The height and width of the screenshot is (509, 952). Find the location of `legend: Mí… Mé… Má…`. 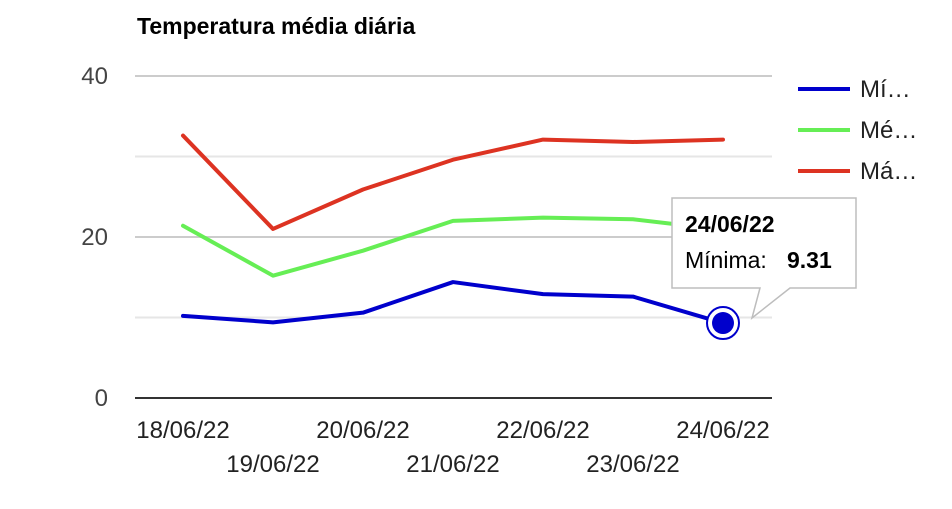

legend: Mí… Mé… Má… is located at coordinates (857, 130).